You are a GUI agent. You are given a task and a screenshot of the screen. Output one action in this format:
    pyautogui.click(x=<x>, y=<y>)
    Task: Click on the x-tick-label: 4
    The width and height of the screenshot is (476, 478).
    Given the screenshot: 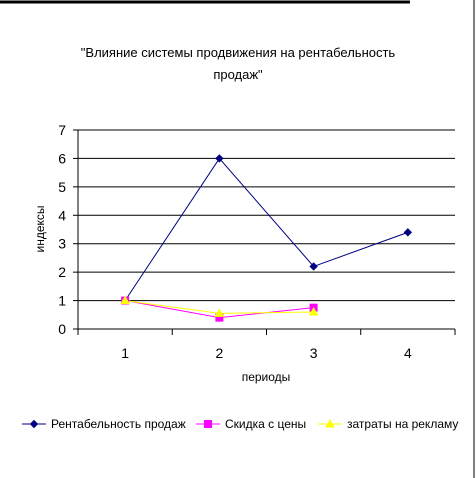 What is the action you would take?
    pyautogui.click(x=408, y=353)
    